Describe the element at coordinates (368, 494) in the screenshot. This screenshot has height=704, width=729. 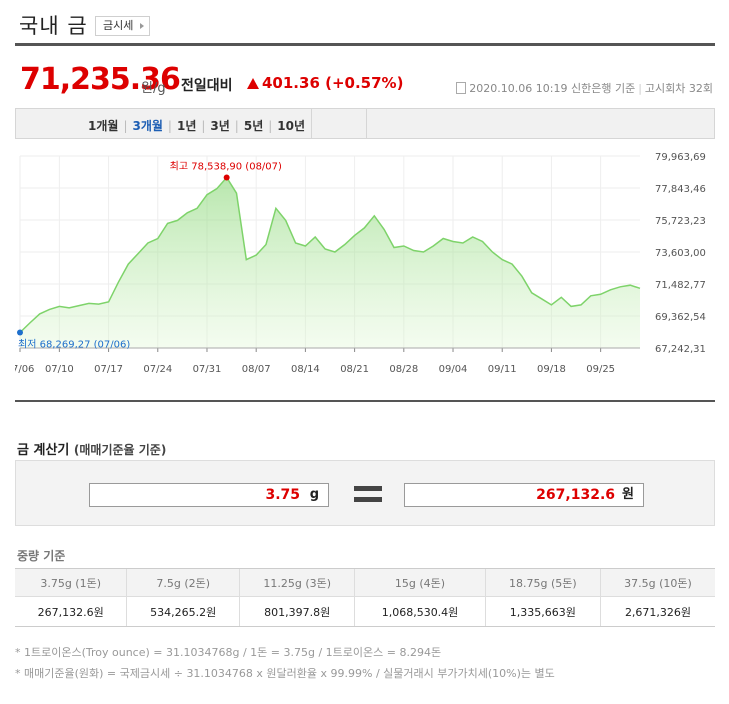
I see `equals-icon` at that location.